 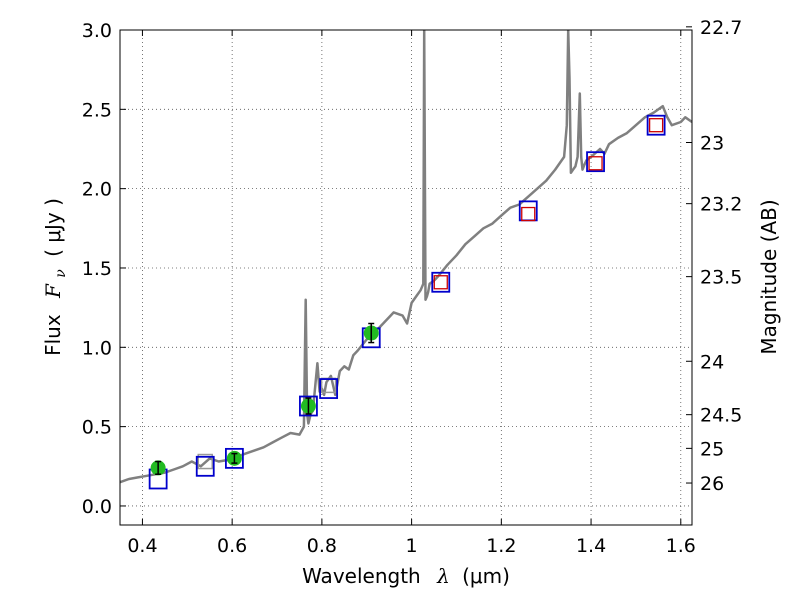 I want to click on y-tick-label: 2.0, so click(x=97, y=190).